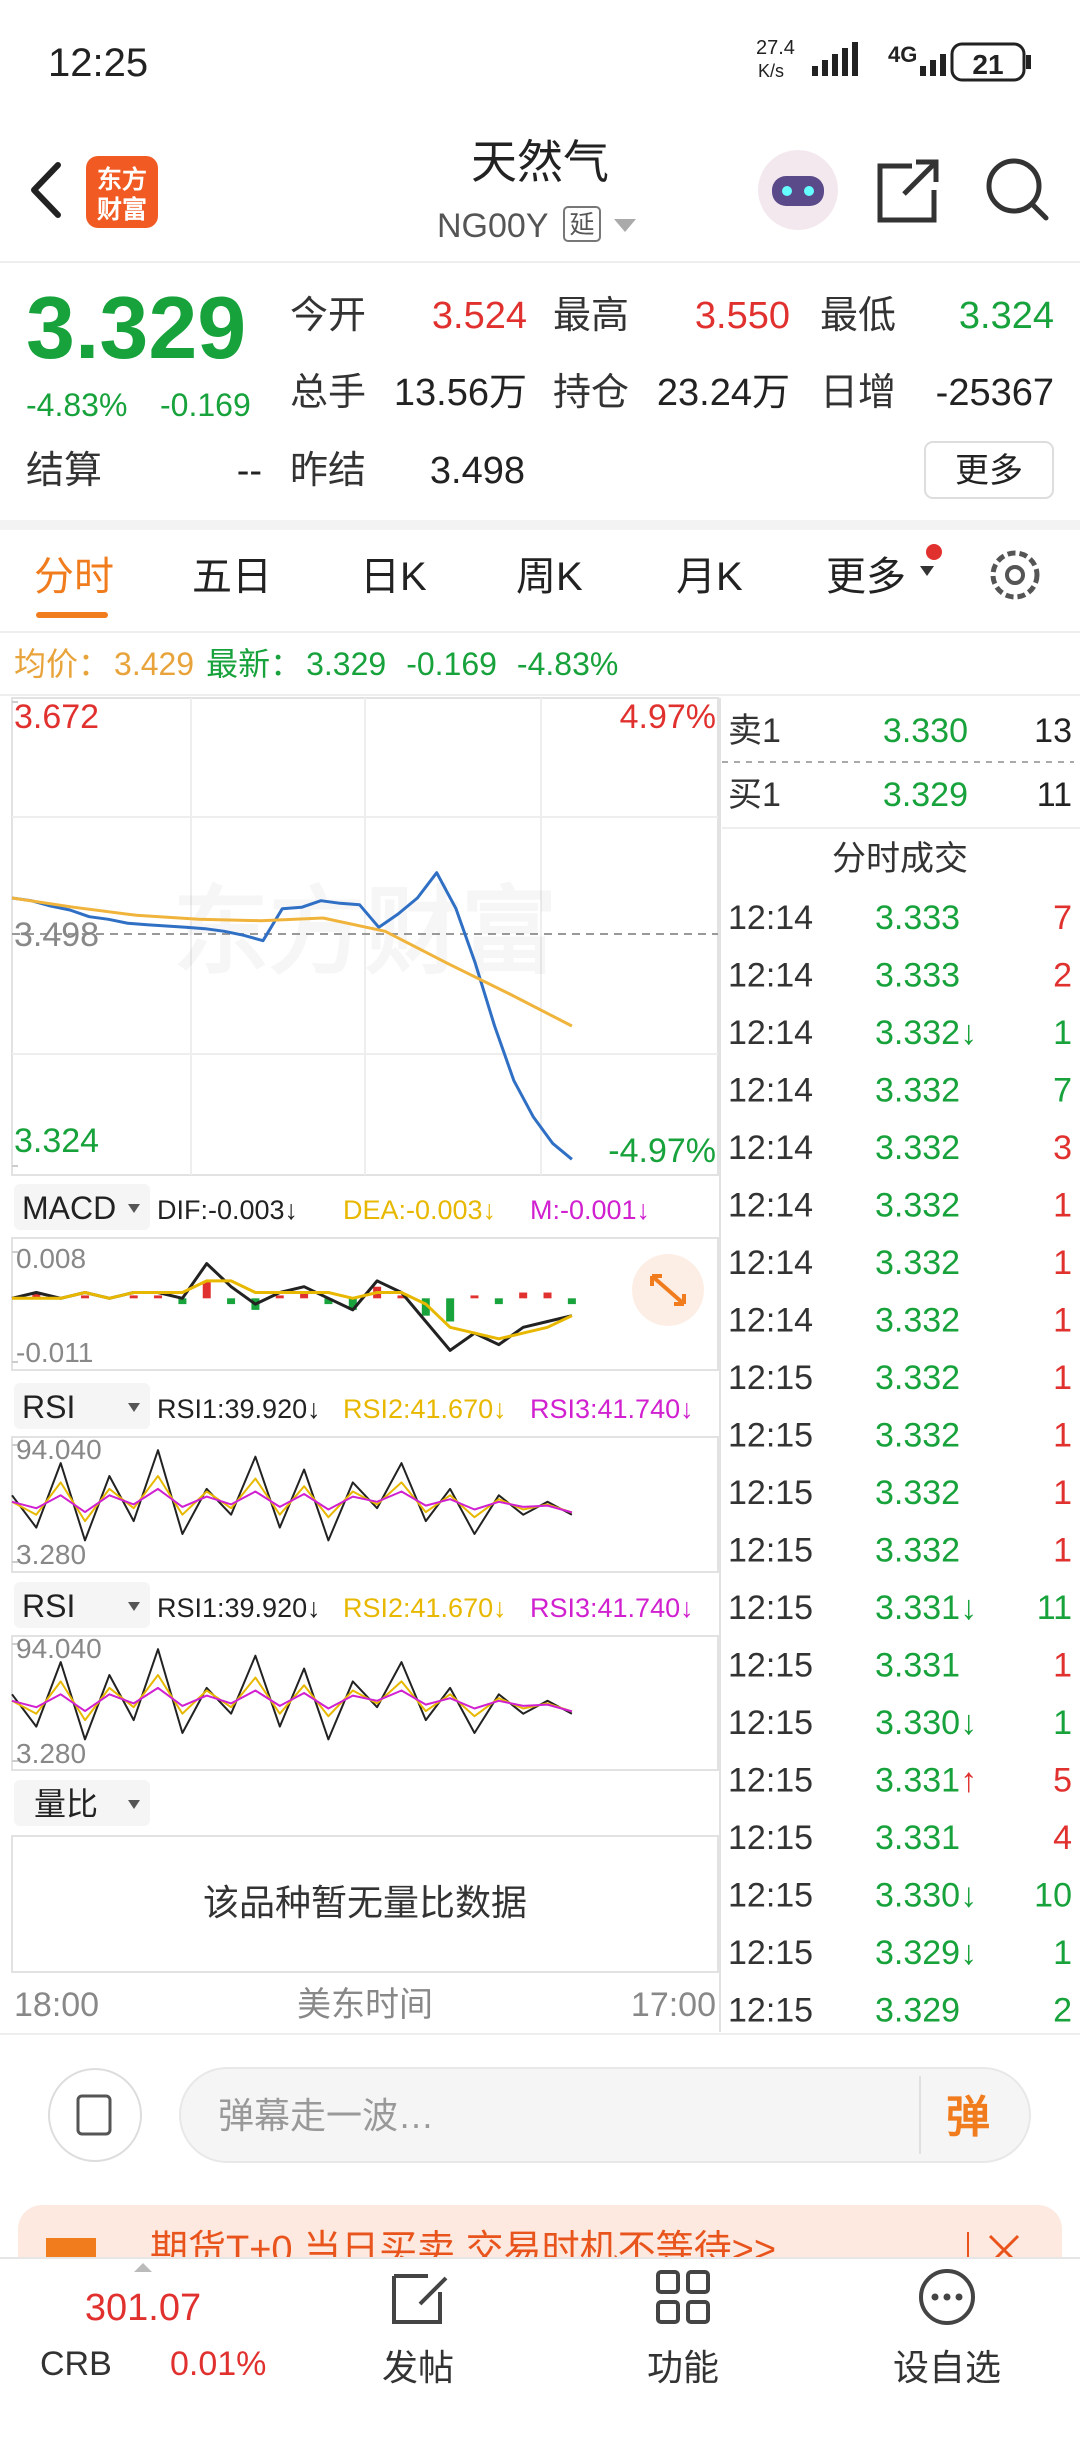 The width and height of the screenshot is (1080, 2440). I want to click on tab: 月K, so click(709, 577).